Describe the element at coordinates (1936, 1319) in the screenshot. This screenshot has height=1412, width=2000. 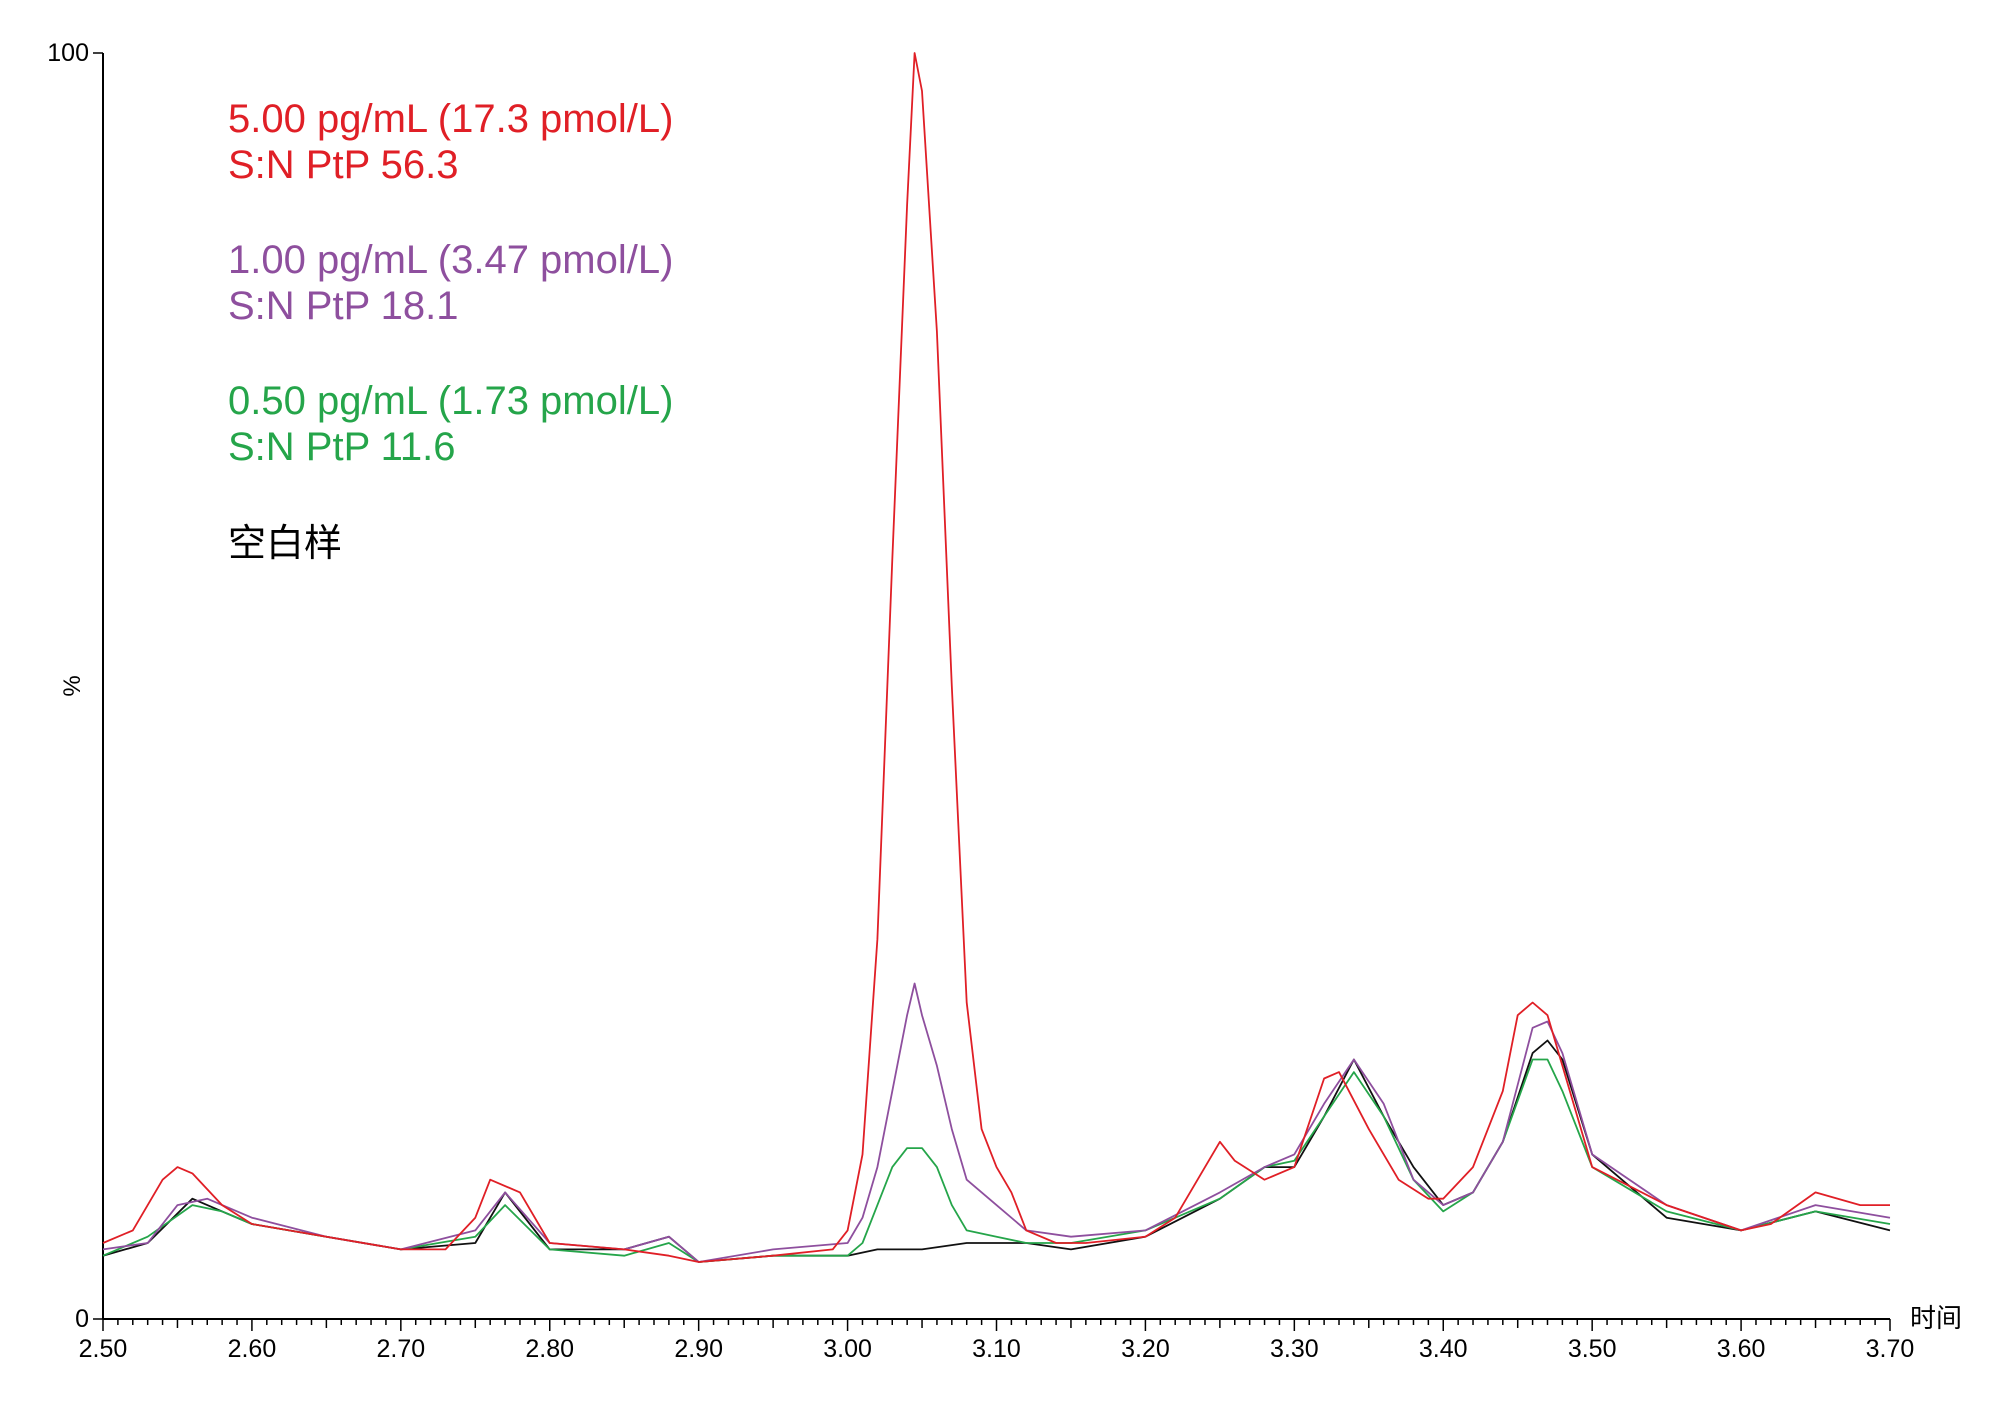
I see `x-axis-label: 时间` at that location.